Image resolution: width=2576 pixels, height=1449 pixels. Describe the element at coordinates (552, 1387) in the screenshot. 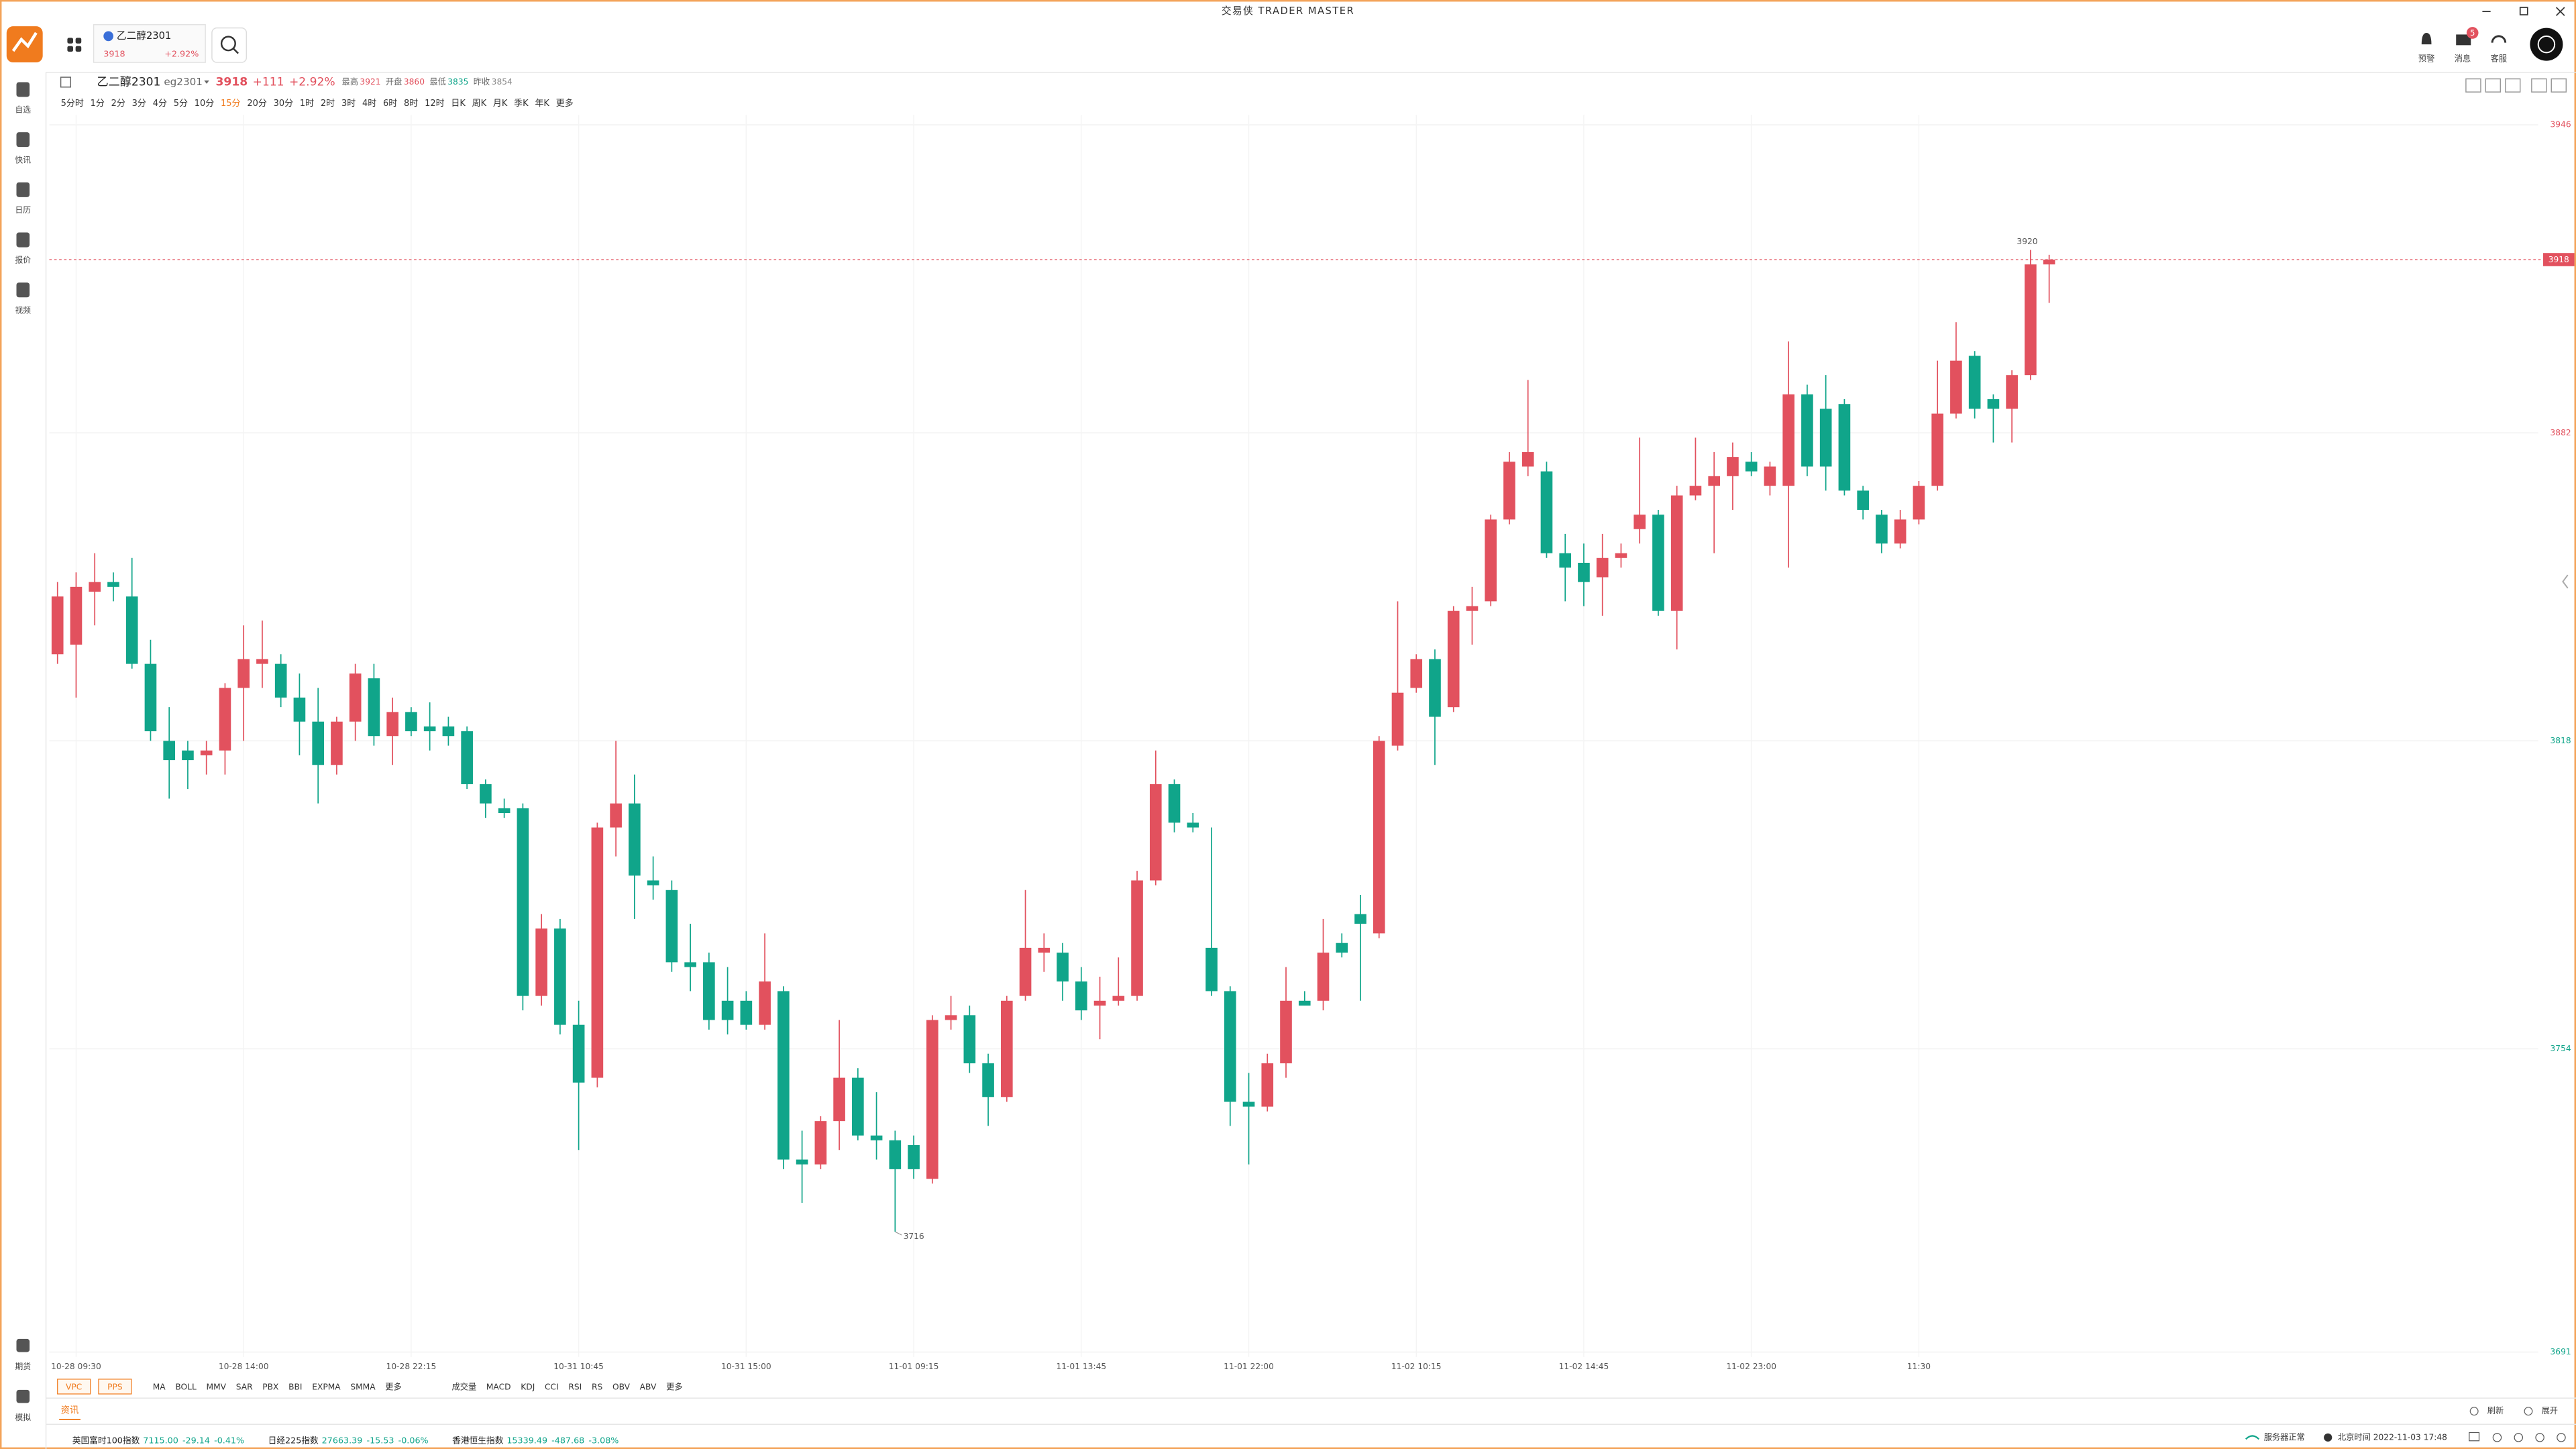

I see `sub-indicator: CCI` at that location.